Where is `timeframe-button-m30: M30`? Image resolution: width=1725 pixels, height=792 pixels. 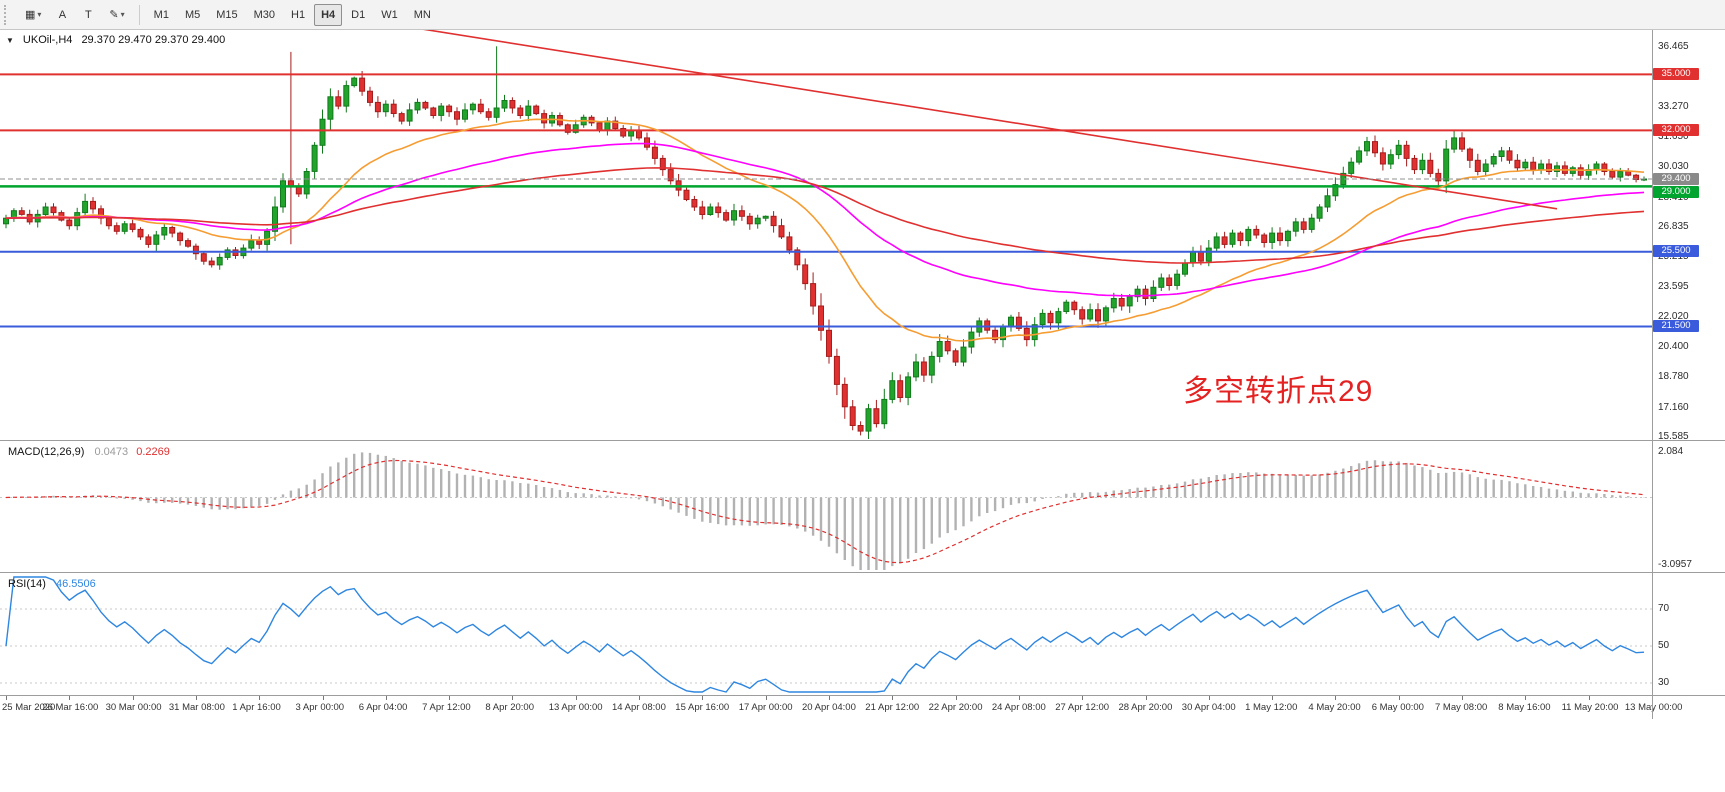
timeframe-button-m30: M30 is located at coordinates (264, 15).